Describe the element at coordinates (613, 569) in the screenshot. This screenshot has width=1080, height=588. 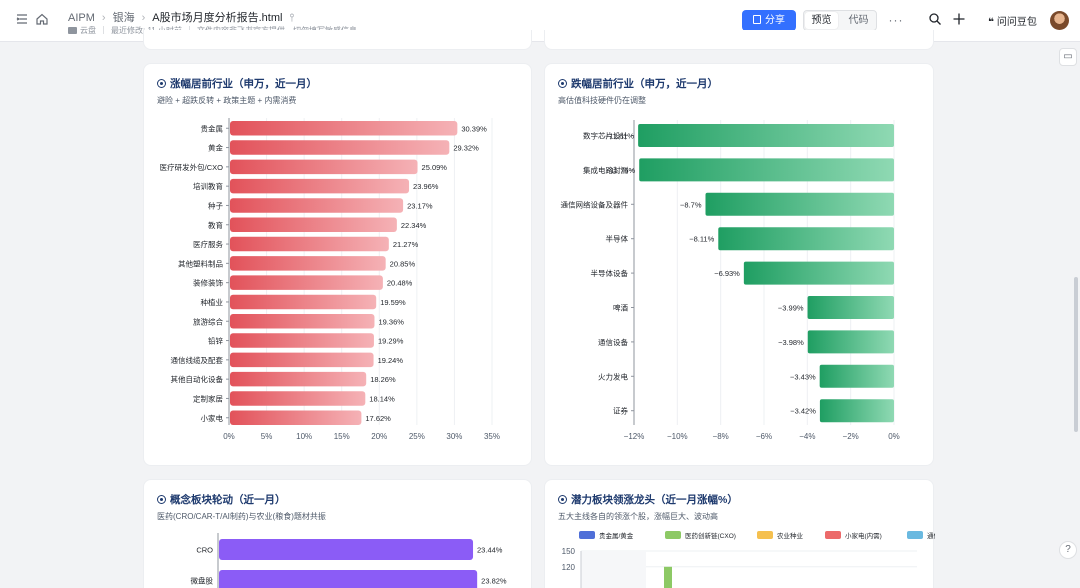
I see `category-band` at that location.